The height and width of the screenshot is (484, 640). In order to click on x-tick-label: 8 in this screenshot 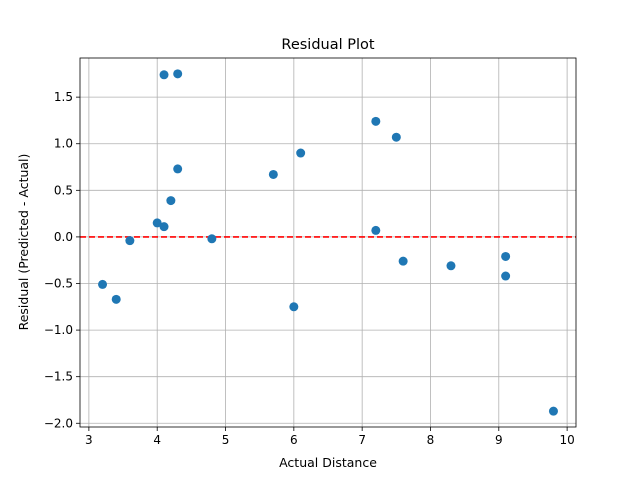, I will do `click(431, 440)`.